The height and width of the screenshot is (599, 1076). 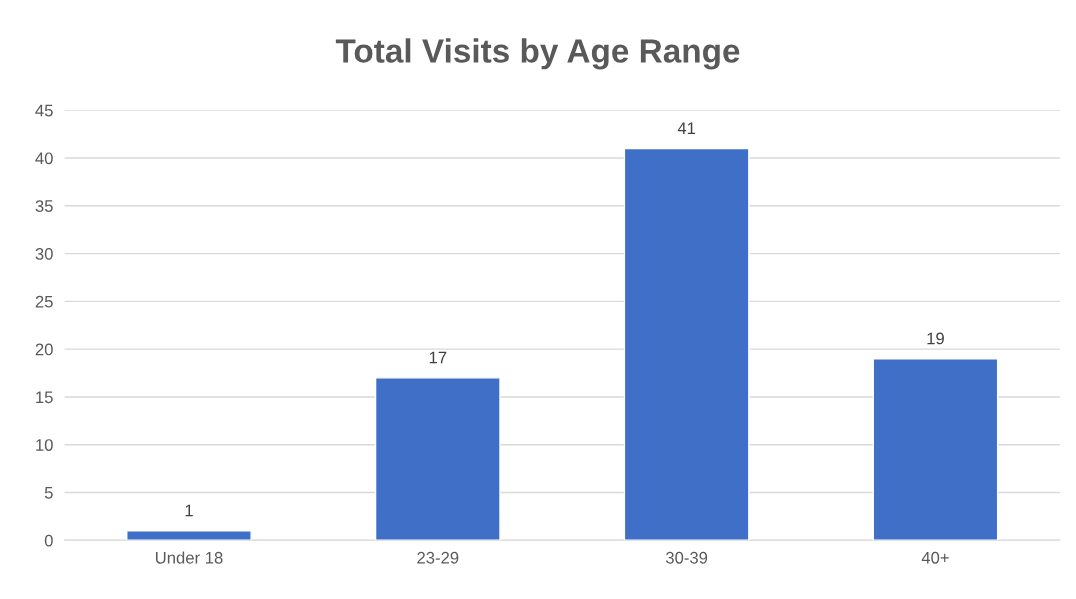 What do you see at coordinates (537, 54) in the screenshot?
I see `chart-title: Total Visits by Age Range` at bounding box center [537, 54].